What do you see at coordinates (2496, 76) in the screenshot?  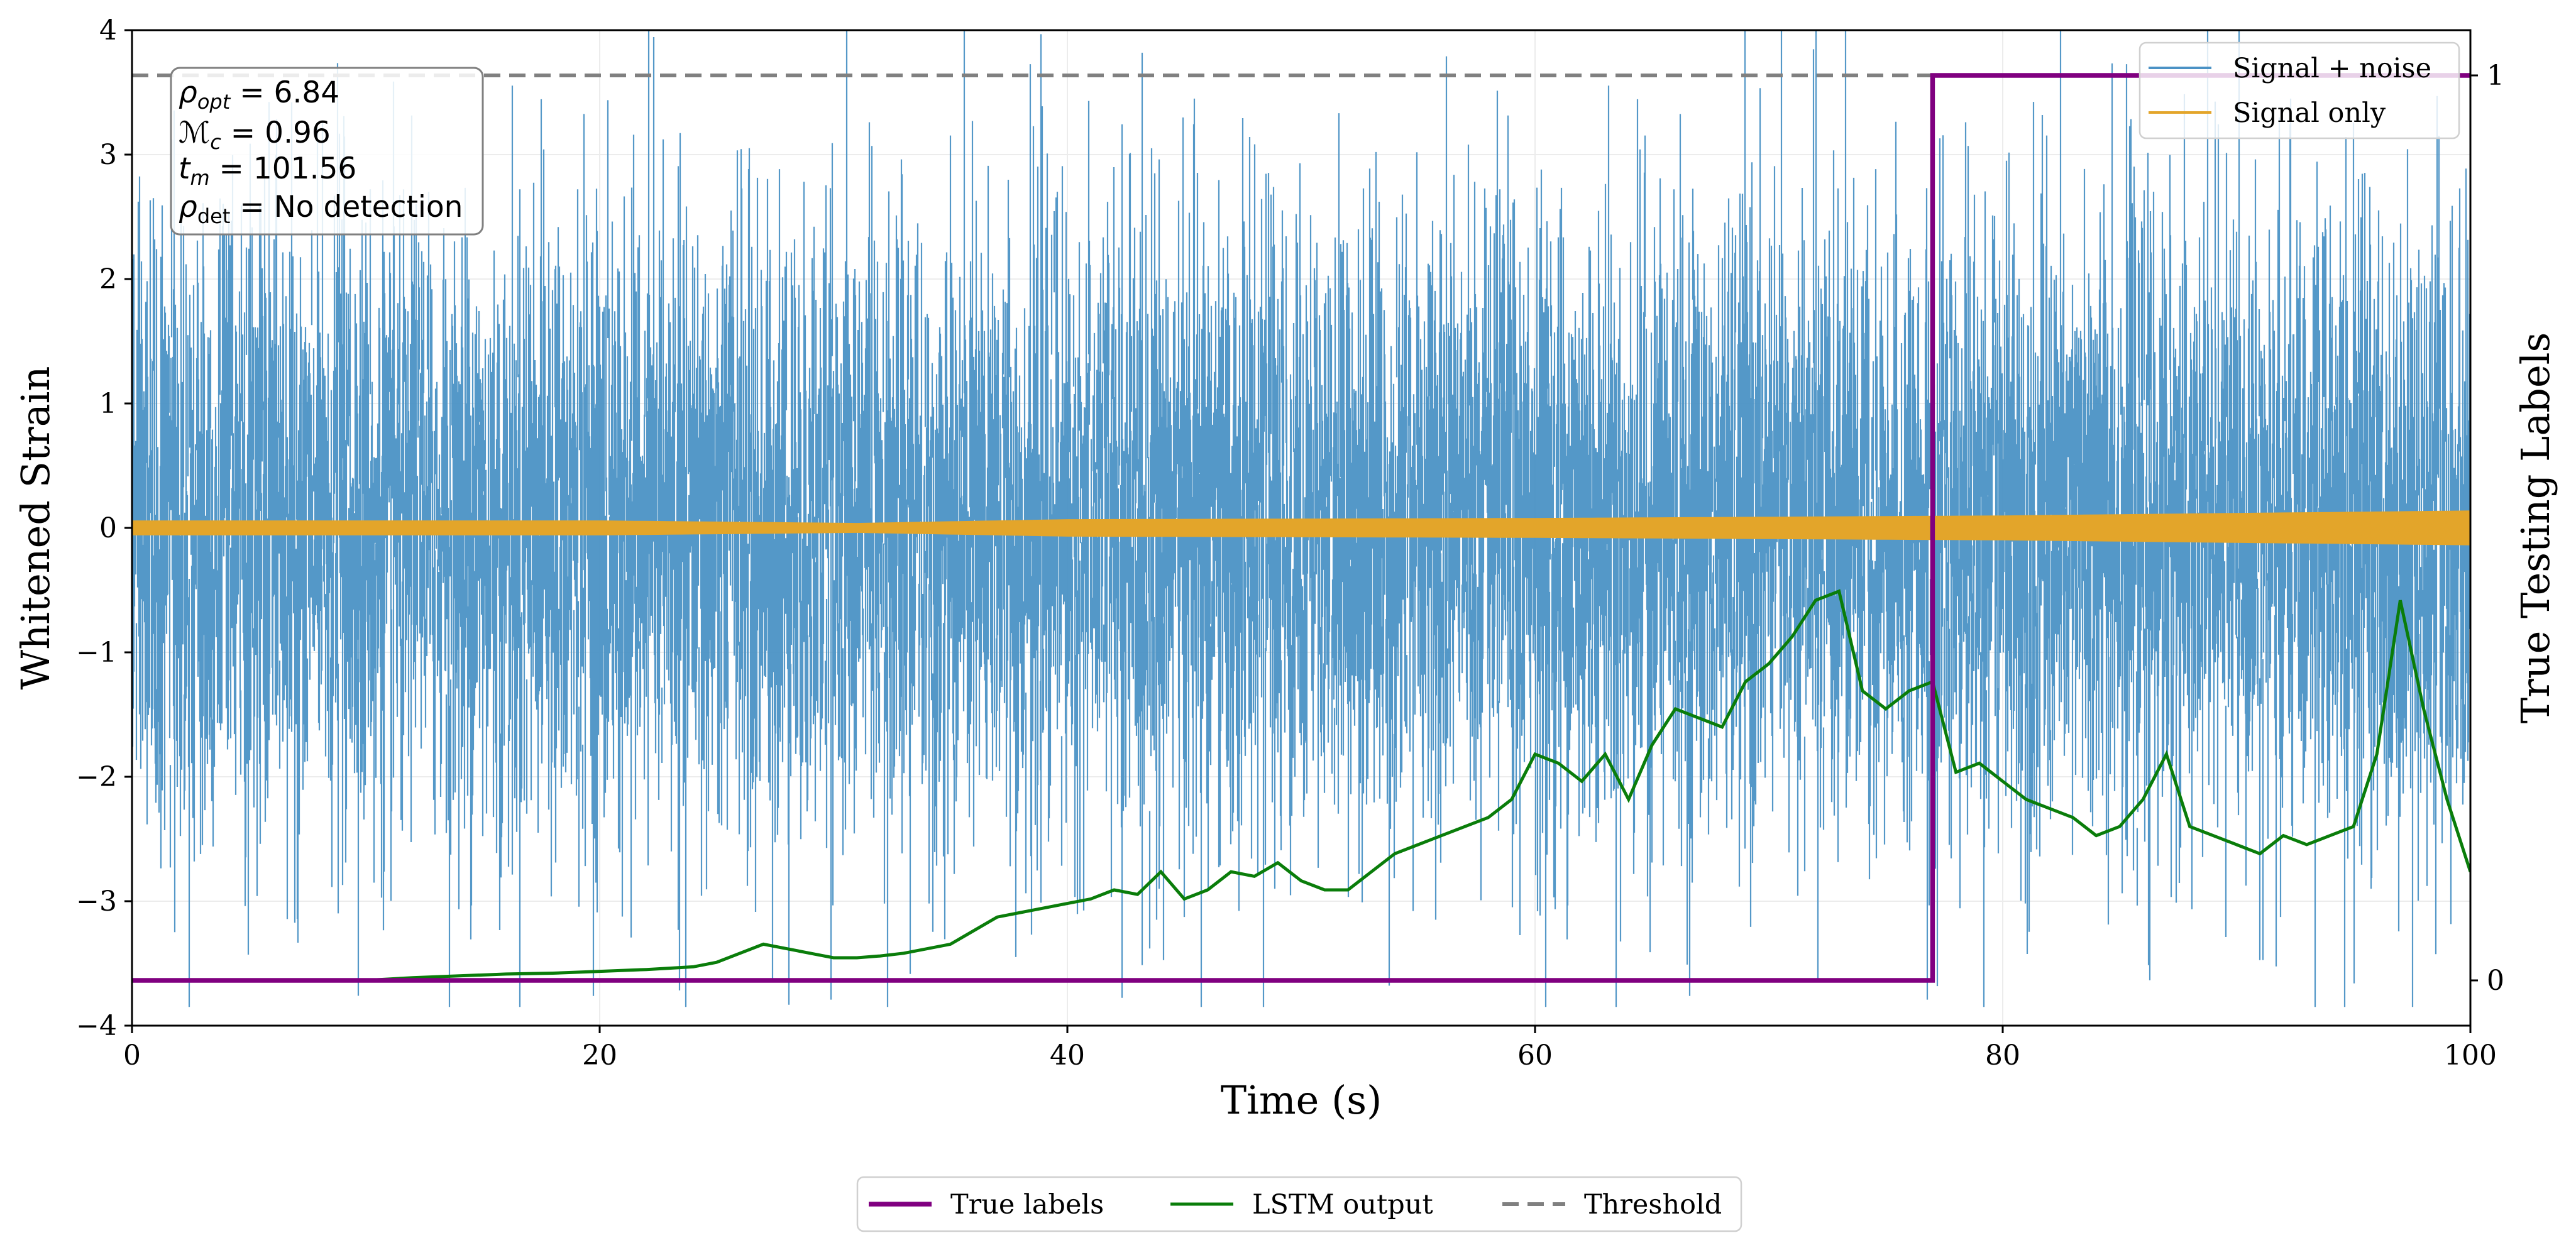 I see `y-right-tick-label: 1` at bounding box center [2496, 76].